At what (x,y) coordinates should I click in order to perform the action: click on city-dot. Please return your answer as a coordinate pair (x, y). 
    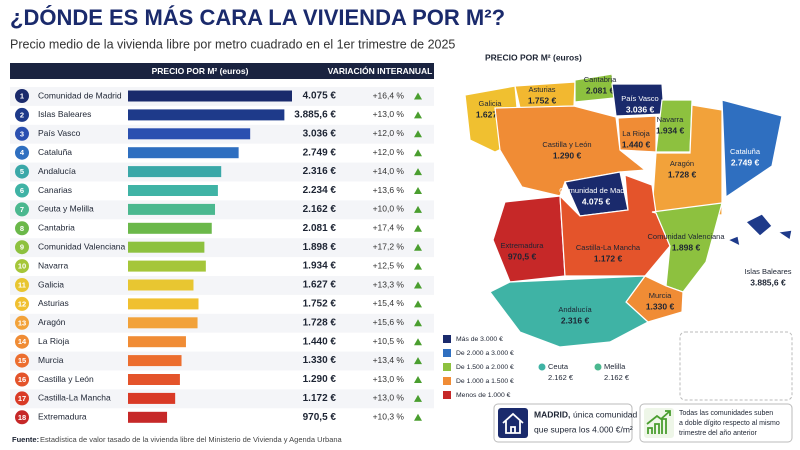
    Looking at the image, I should click on (542, 367).